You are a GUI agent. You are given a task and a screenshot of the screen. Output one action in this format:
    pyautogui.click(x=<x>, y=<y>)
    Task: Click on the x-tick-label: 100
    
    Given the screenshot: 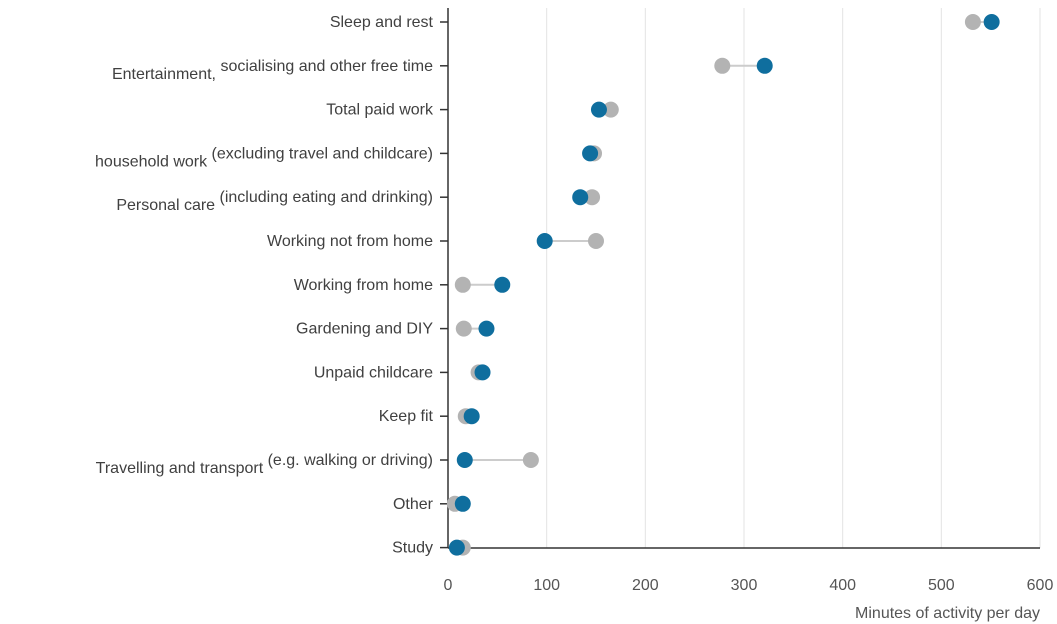 What is the action you would take?
    pyautogui.click(x=546, y=585)
    